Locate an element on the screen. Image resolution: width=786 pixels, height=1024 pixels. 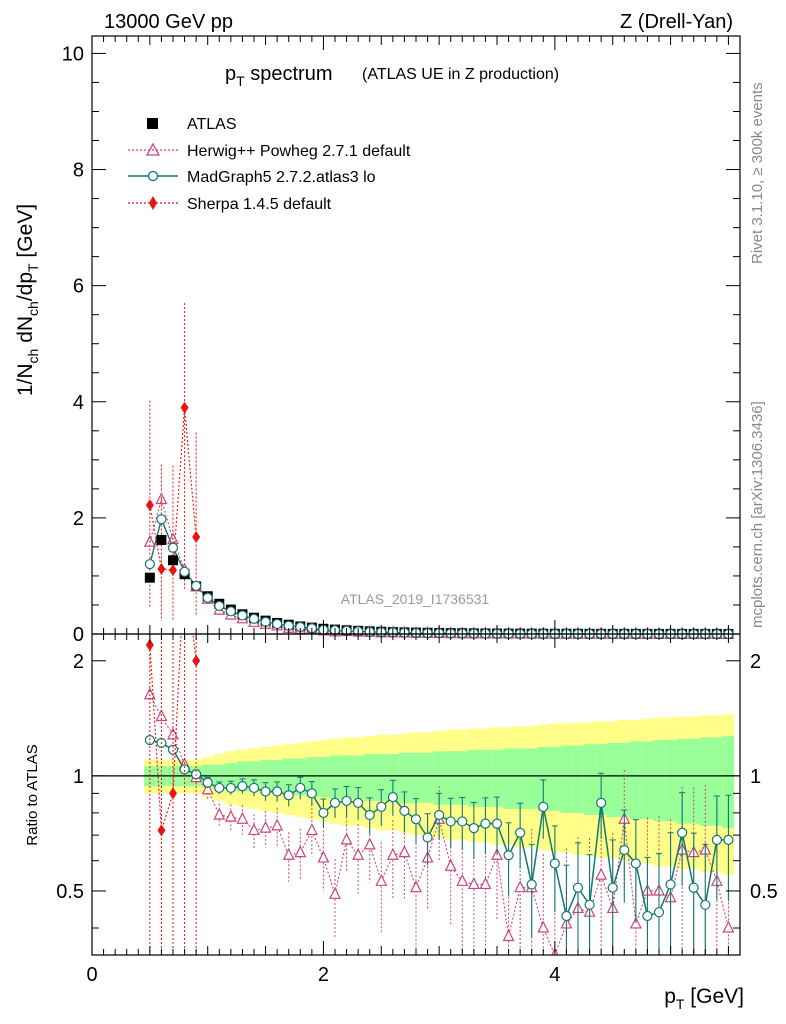
y-tick-label-ratio-left: 0.5 is located at coordinates (70, 892).